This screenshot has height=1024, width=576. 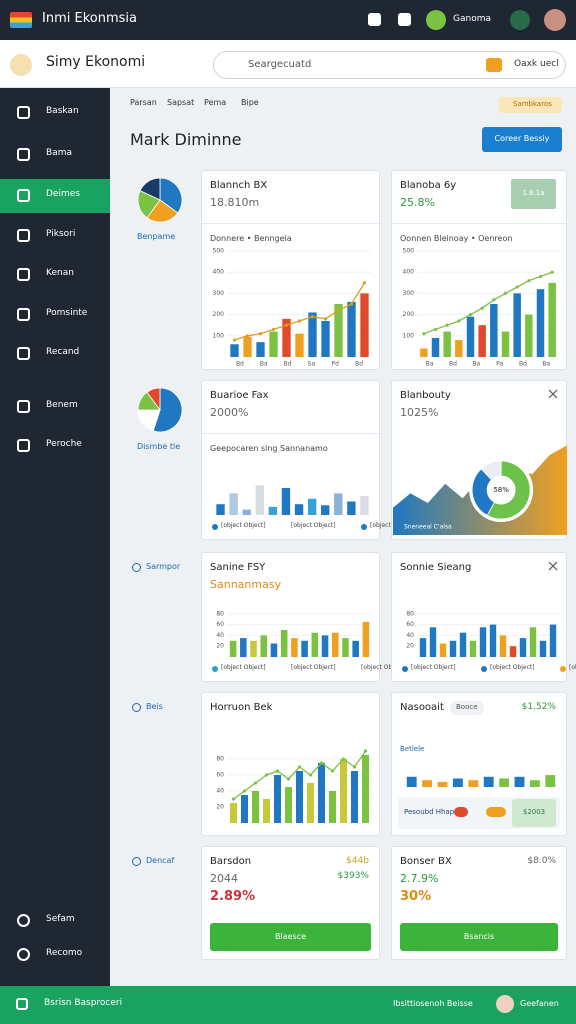 What do you see at coordinates (425, 395) in the screenshot?
I see `card-title: Blanbouty` at bounding box center [425, 395].